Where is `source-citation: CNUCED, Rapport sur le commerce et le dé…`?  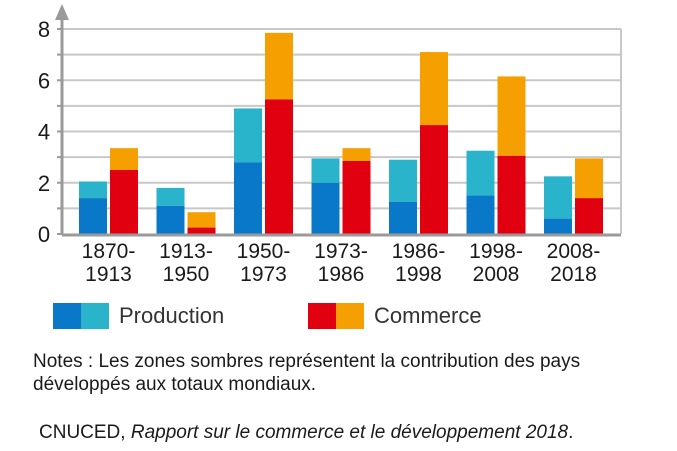
source-citation: CNUCED, Rapport sur le commerce et le dé… is located at coordinates (306, 433).